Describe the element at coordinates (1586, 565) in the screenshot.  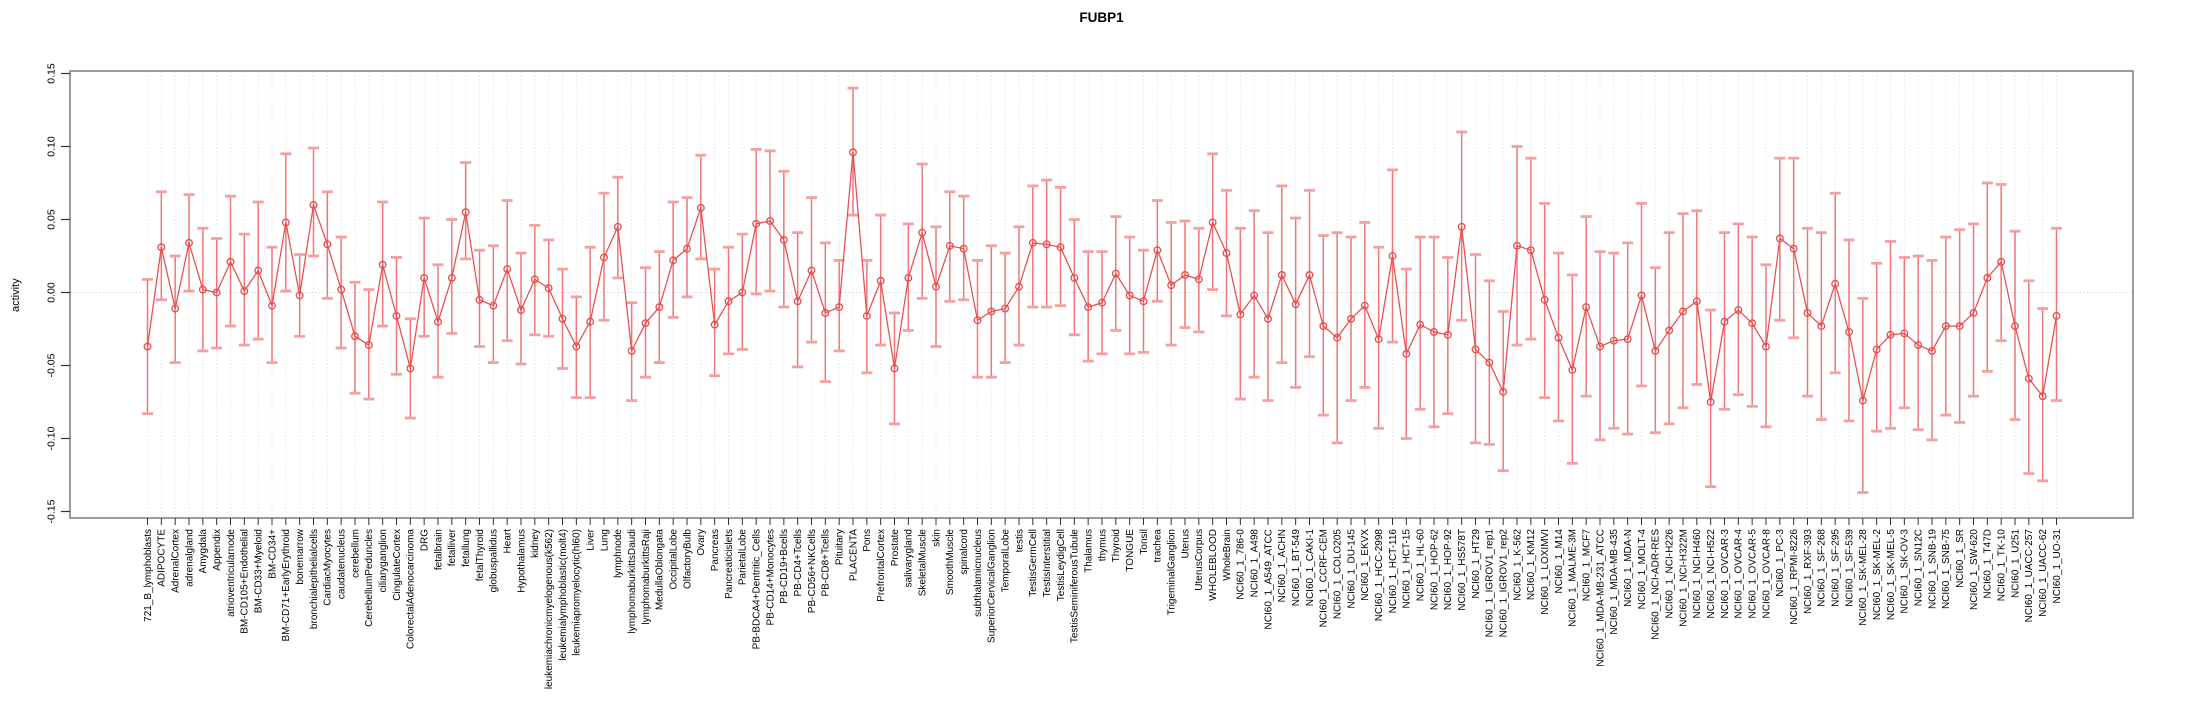
I see `x-tick-label: NCI60_1_MCF7` at that location.